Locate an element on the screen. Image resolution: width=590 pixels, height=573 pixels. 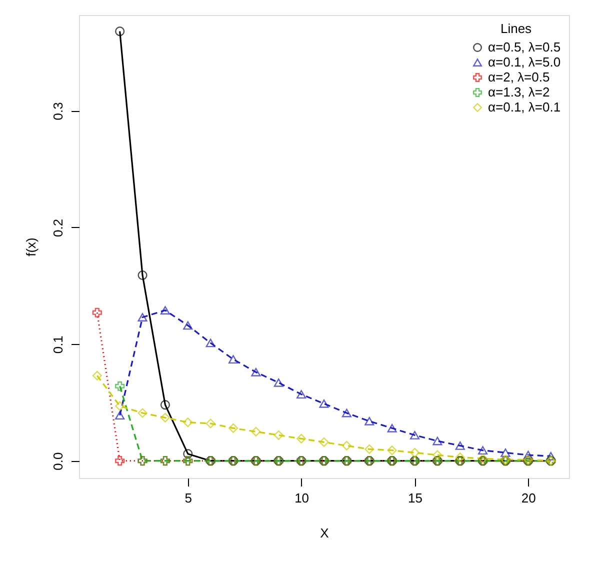
legend-label: α=0.5, λ=0.5 is located at coordinates (524, 47).